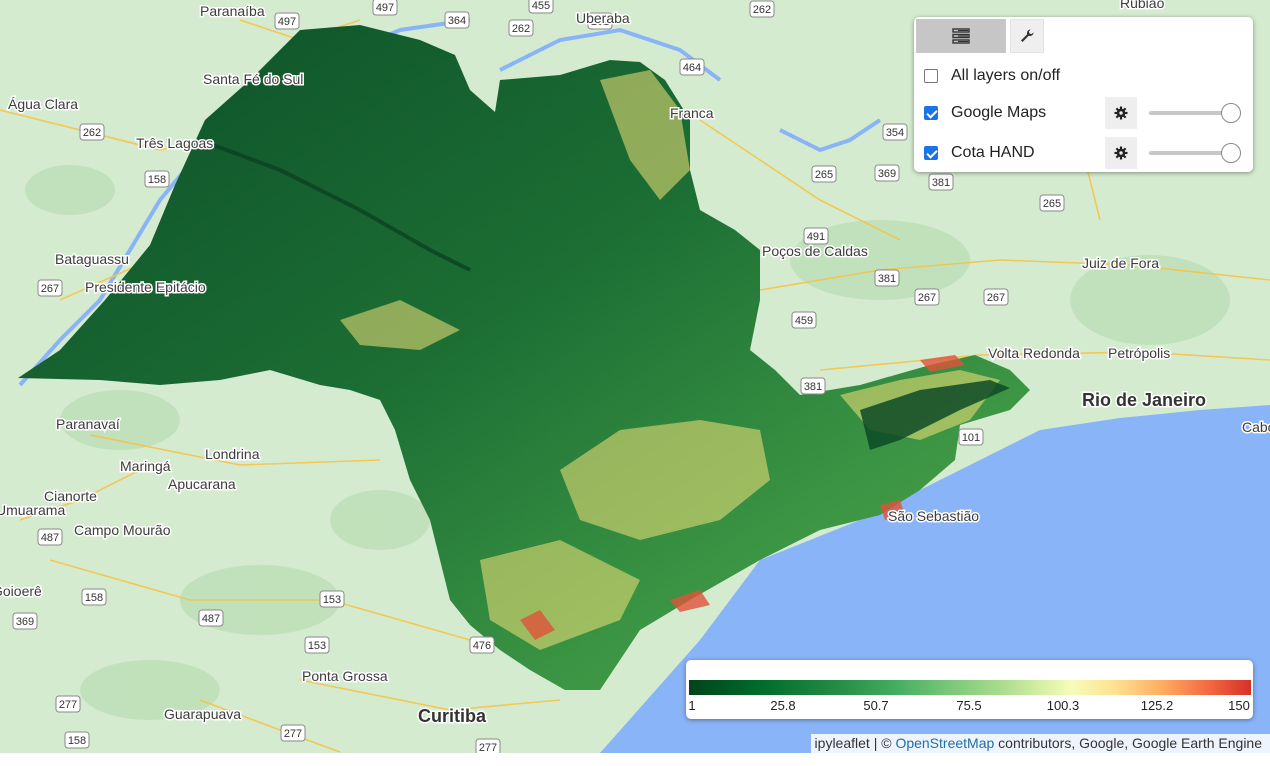  What do you see at coordinates (1142, 5) in the screenshot?
I see `city-label: Rubião` at bounding box center [1142, 5].